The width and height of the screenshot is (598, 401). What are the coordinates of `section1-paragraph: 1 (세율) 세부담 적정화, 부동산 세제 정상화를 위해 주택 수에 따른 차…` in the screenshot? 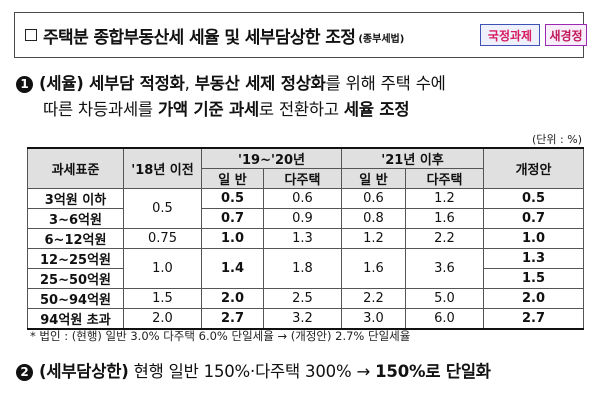 It's located at (302, 97).